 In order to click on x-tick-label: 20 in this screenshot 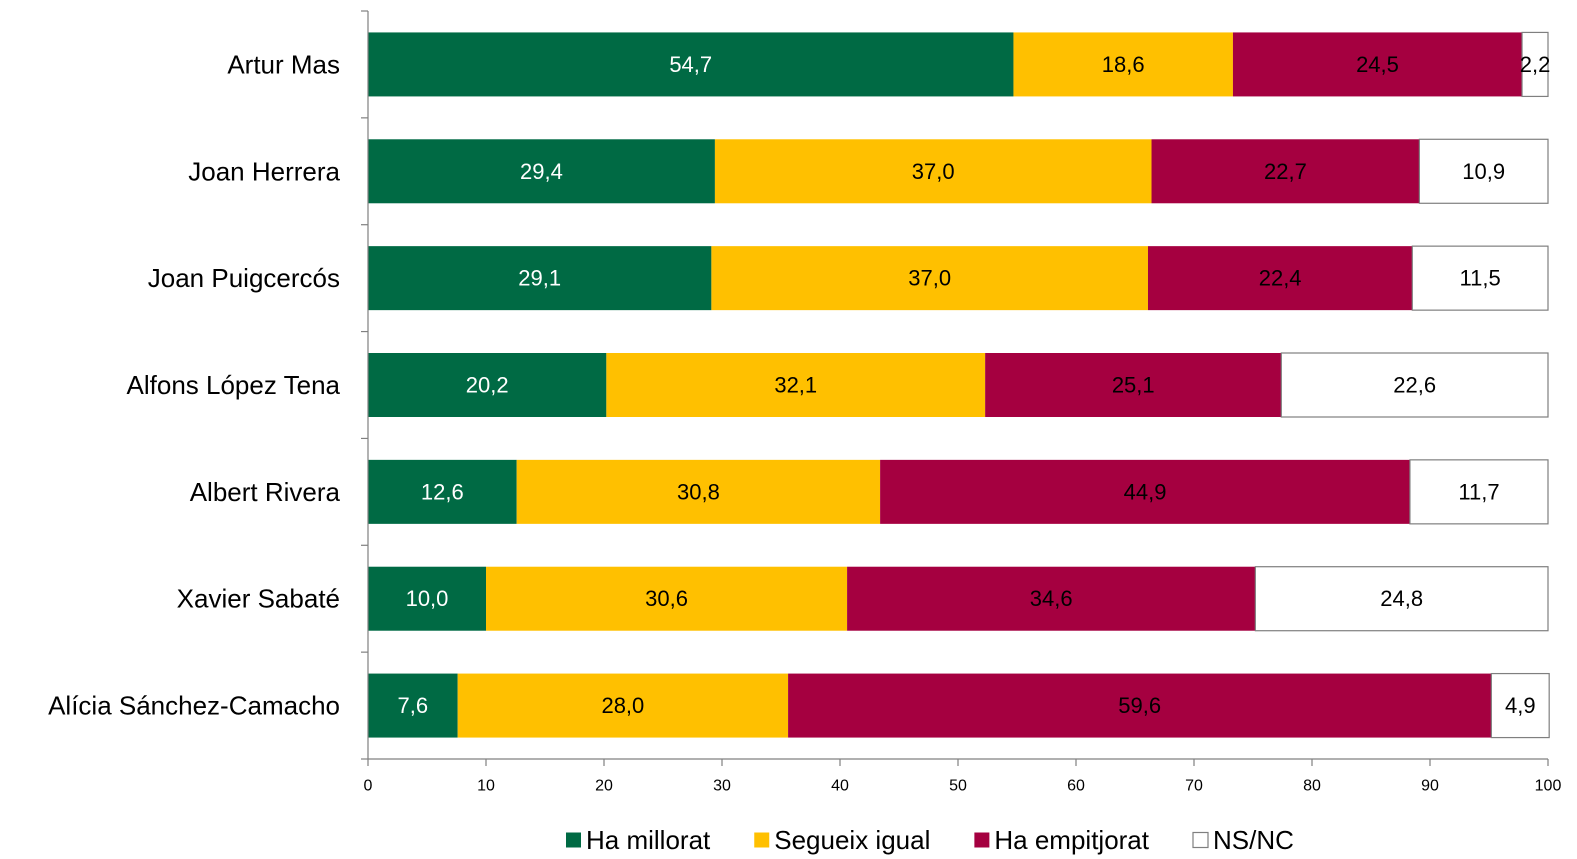, I will do `click(604, 786)`.